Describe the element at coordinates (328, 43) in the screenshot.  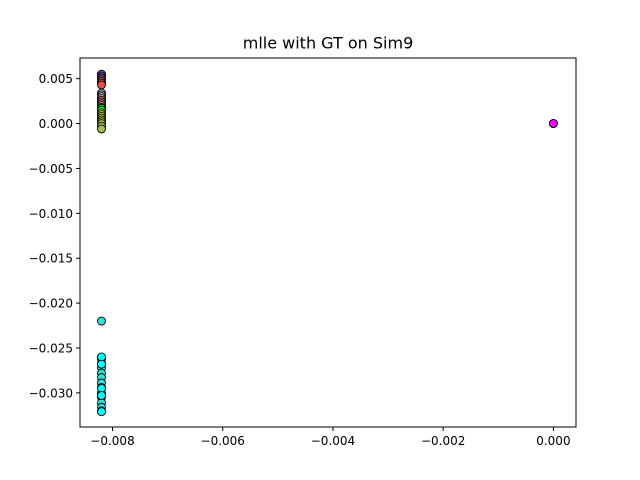
I see `chart-title: mlle with GT on Sim9` at that location.